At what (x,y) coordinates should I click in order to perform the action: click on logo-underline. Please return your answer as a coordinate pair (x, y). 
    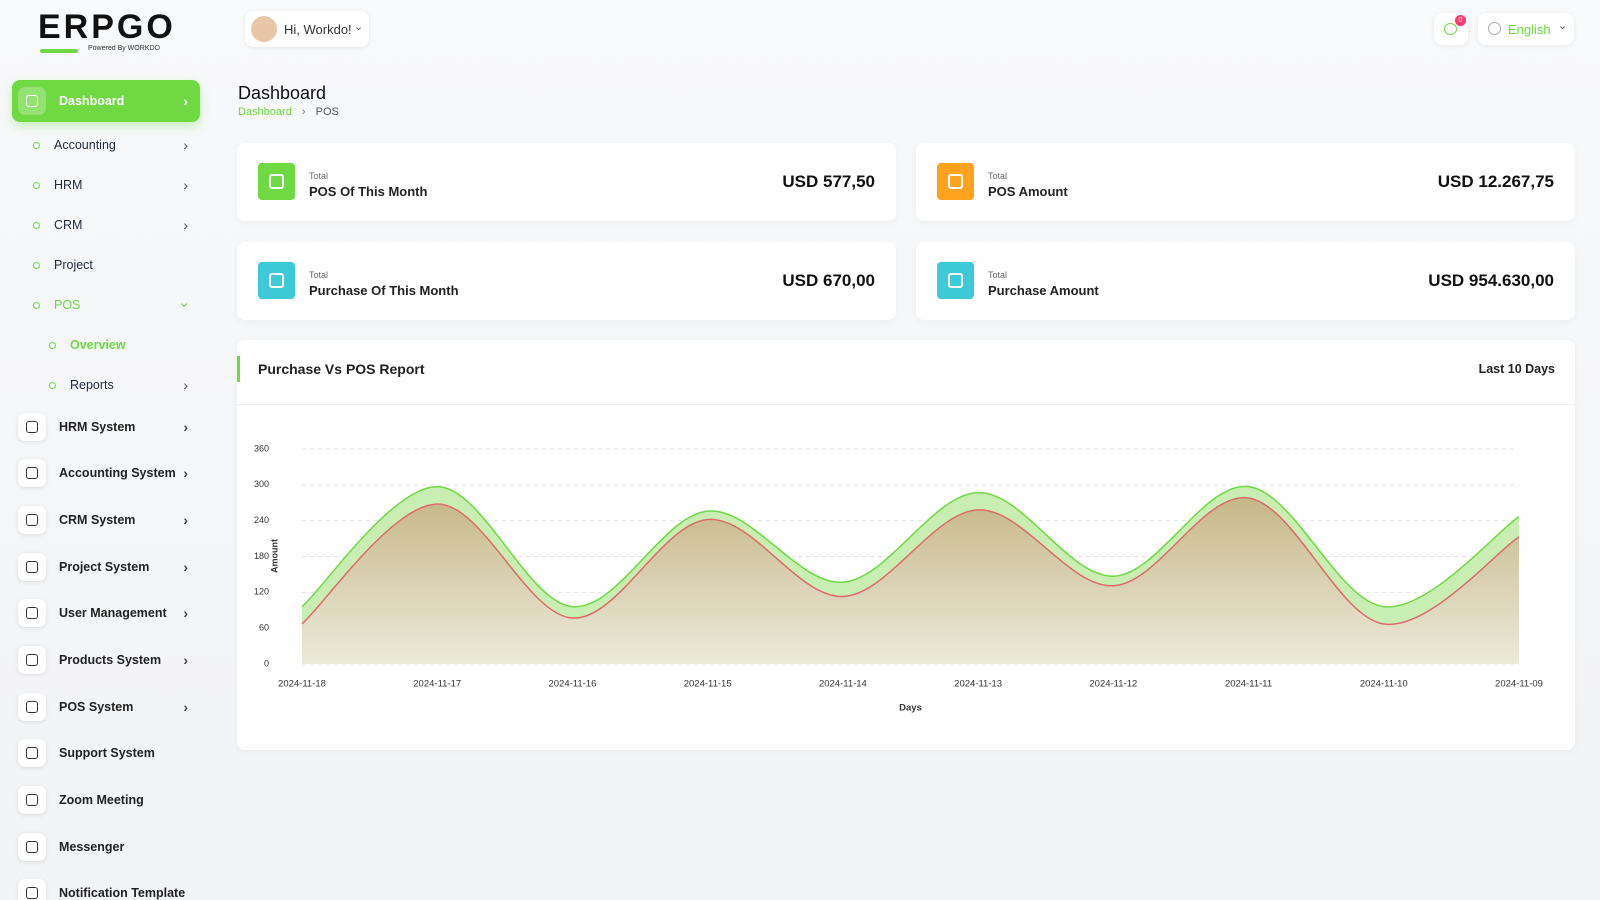
    Looking at the image, I should click on (59, 51).